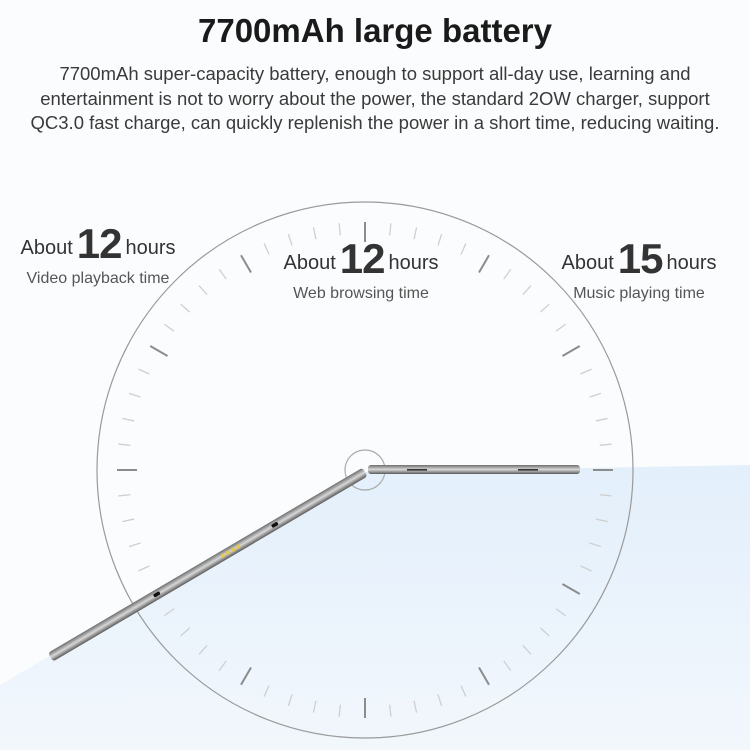 This screenshot has width=750, height=750. I want to click on tablet-flat, so click(474, 469).